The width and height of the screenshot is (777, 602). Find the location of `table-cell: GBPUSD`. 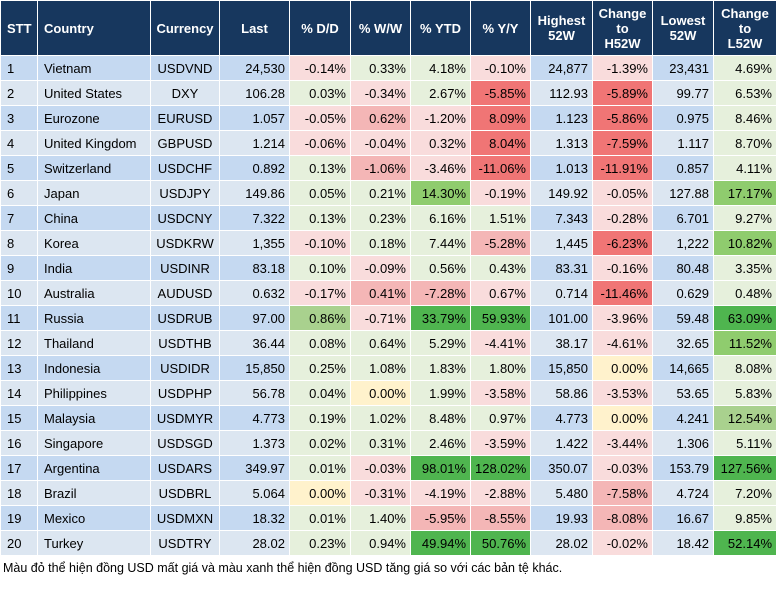

table-cell: GBPUSD is located at coordinates (185, 143).